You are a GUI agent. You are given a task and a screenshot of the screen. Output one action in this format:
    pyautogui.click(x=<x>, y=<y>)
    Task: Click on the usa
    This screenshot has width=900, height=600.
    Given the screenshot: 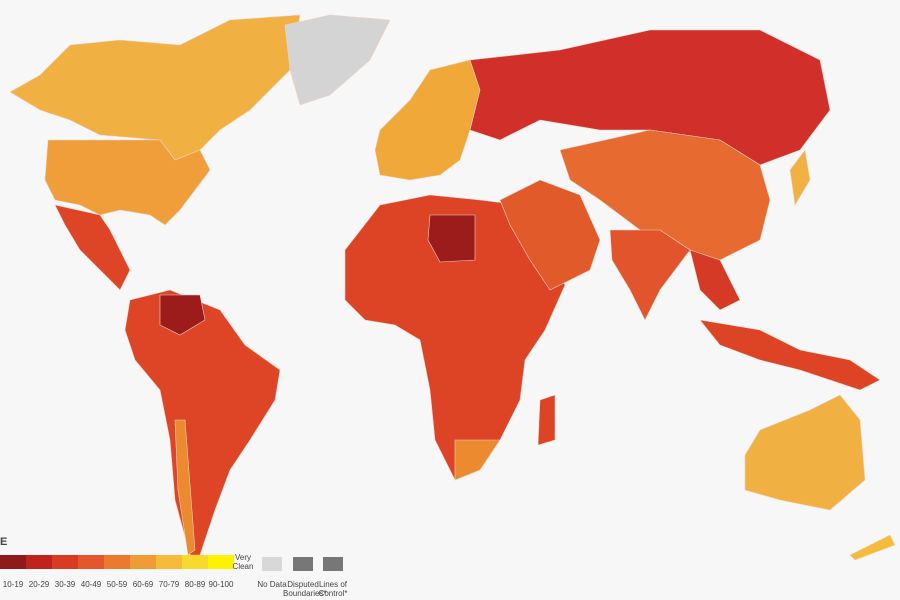 What is the action you would take?
    pyautogui.click(x=127, y=182)
    